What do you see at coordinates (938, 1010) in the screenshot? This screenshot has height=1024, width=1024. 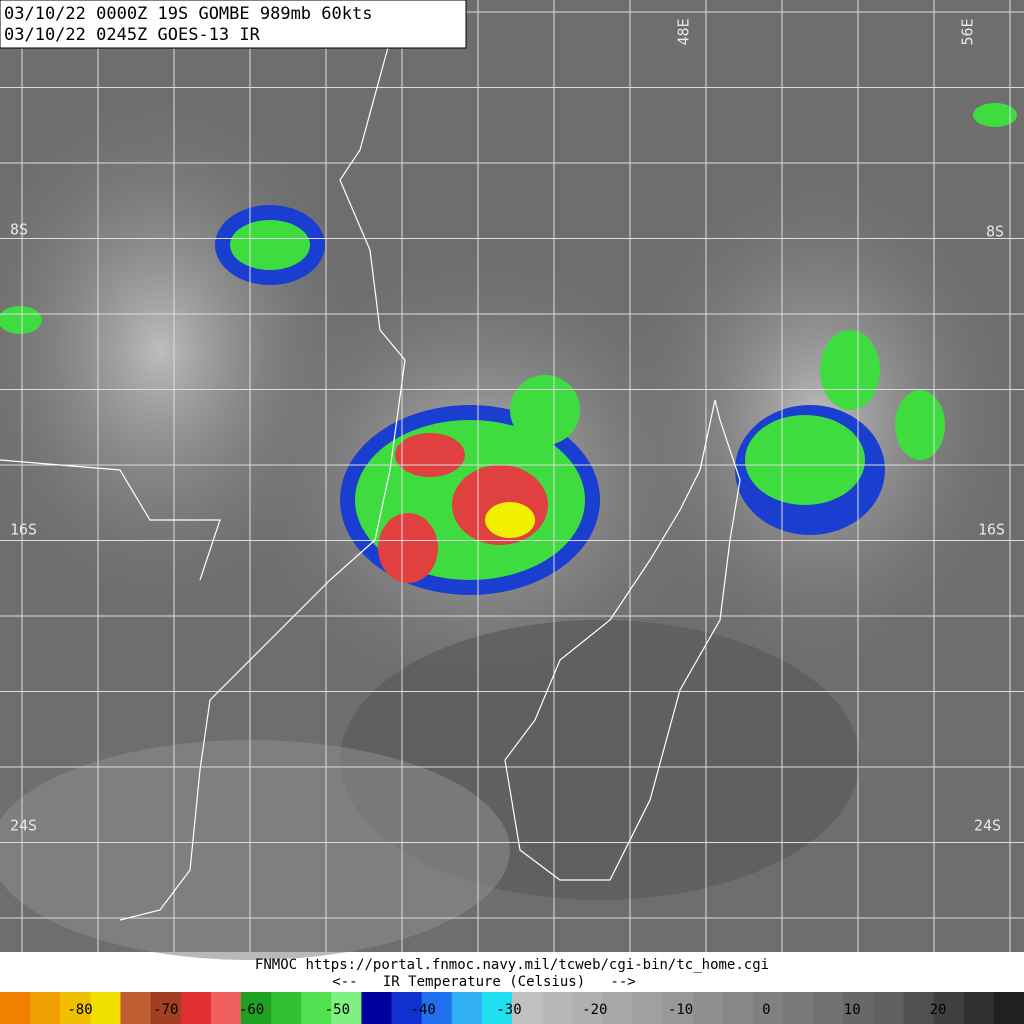 I see `colorbar-label: 20` at bounding box center [938, 1010].